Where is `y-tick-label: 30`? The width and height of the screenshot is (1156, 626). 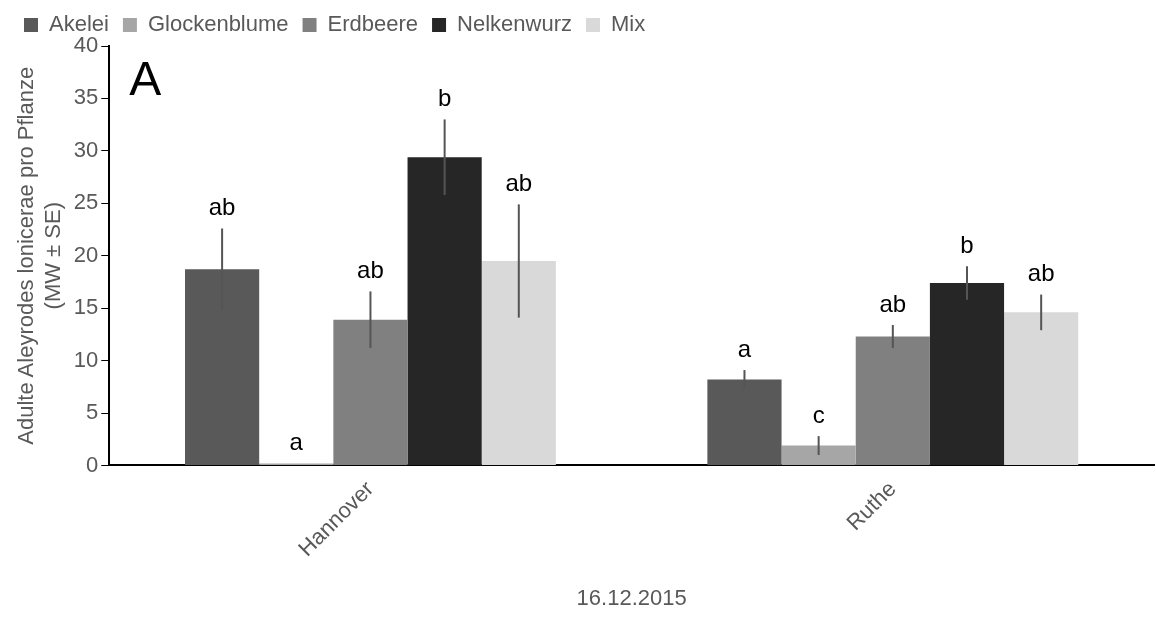 y-tick-label: 30 is located at coordinates (86, 149).